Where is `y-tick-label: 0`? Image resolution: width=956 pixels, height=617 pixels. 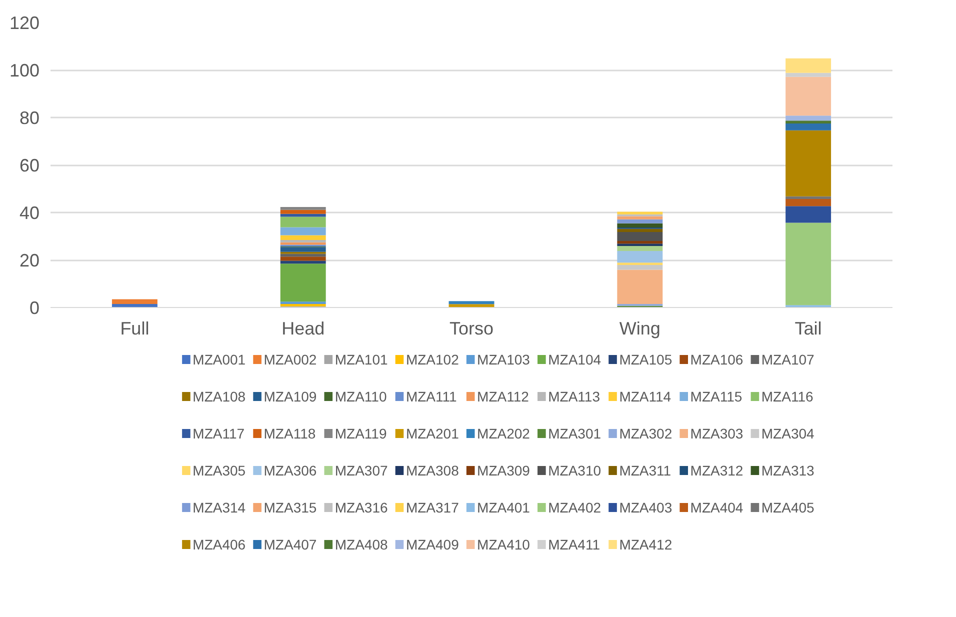 y-tick-label: 0 is located at coordinates (34, 308).